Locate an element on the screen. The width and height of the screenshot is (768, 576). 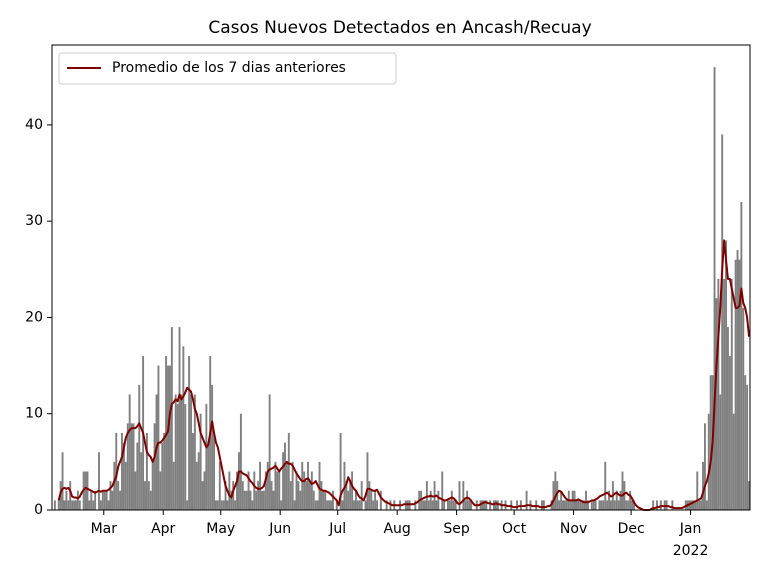
legend-box is located at coordinates (227, 68).